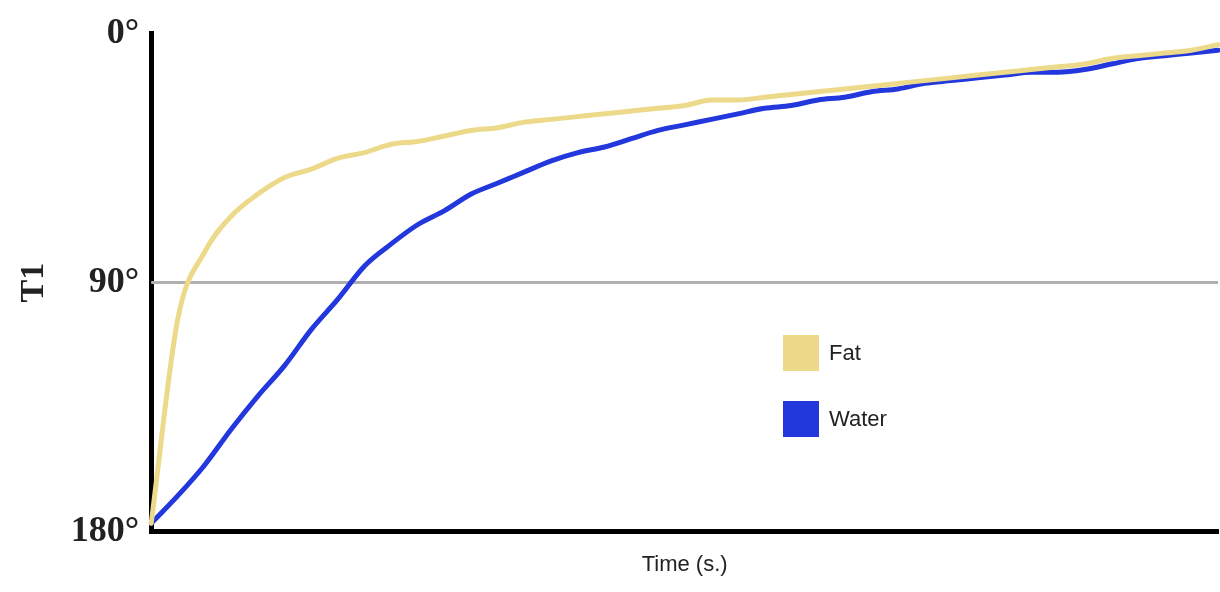  Describe the element at coordinates (845, 353) in the screenshot. I see `legend-label: Fat` at that location.